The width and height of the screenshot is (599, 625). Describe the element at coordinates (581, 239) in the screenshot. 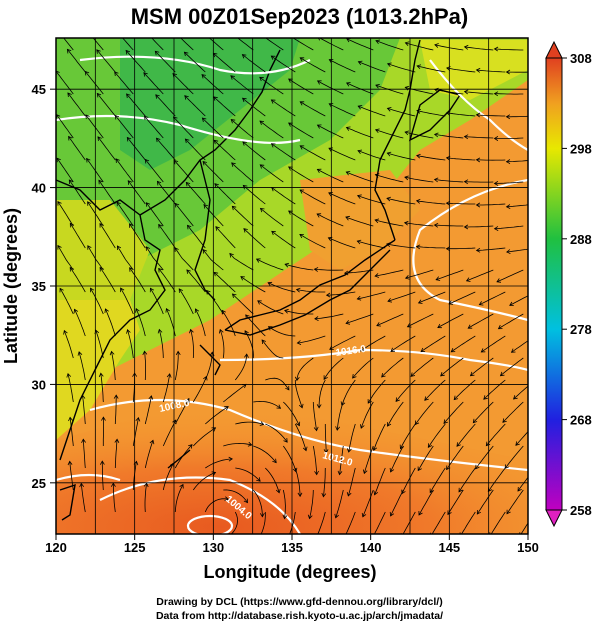

I see `colorbar-tick-label: 288` at that location.